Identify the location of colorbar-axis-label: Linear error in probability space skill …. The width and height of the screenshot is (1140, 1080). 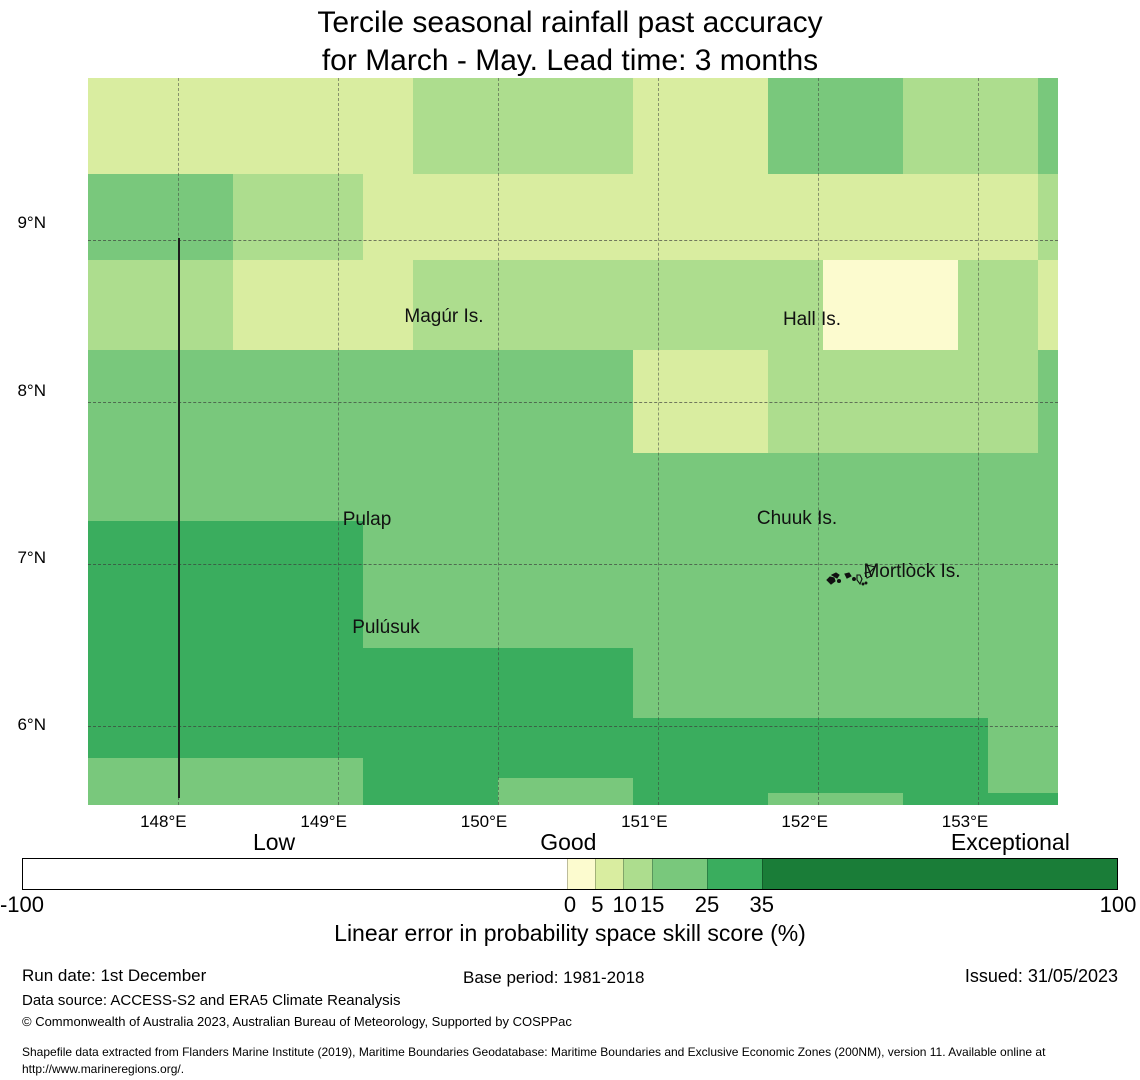
(570, 933).